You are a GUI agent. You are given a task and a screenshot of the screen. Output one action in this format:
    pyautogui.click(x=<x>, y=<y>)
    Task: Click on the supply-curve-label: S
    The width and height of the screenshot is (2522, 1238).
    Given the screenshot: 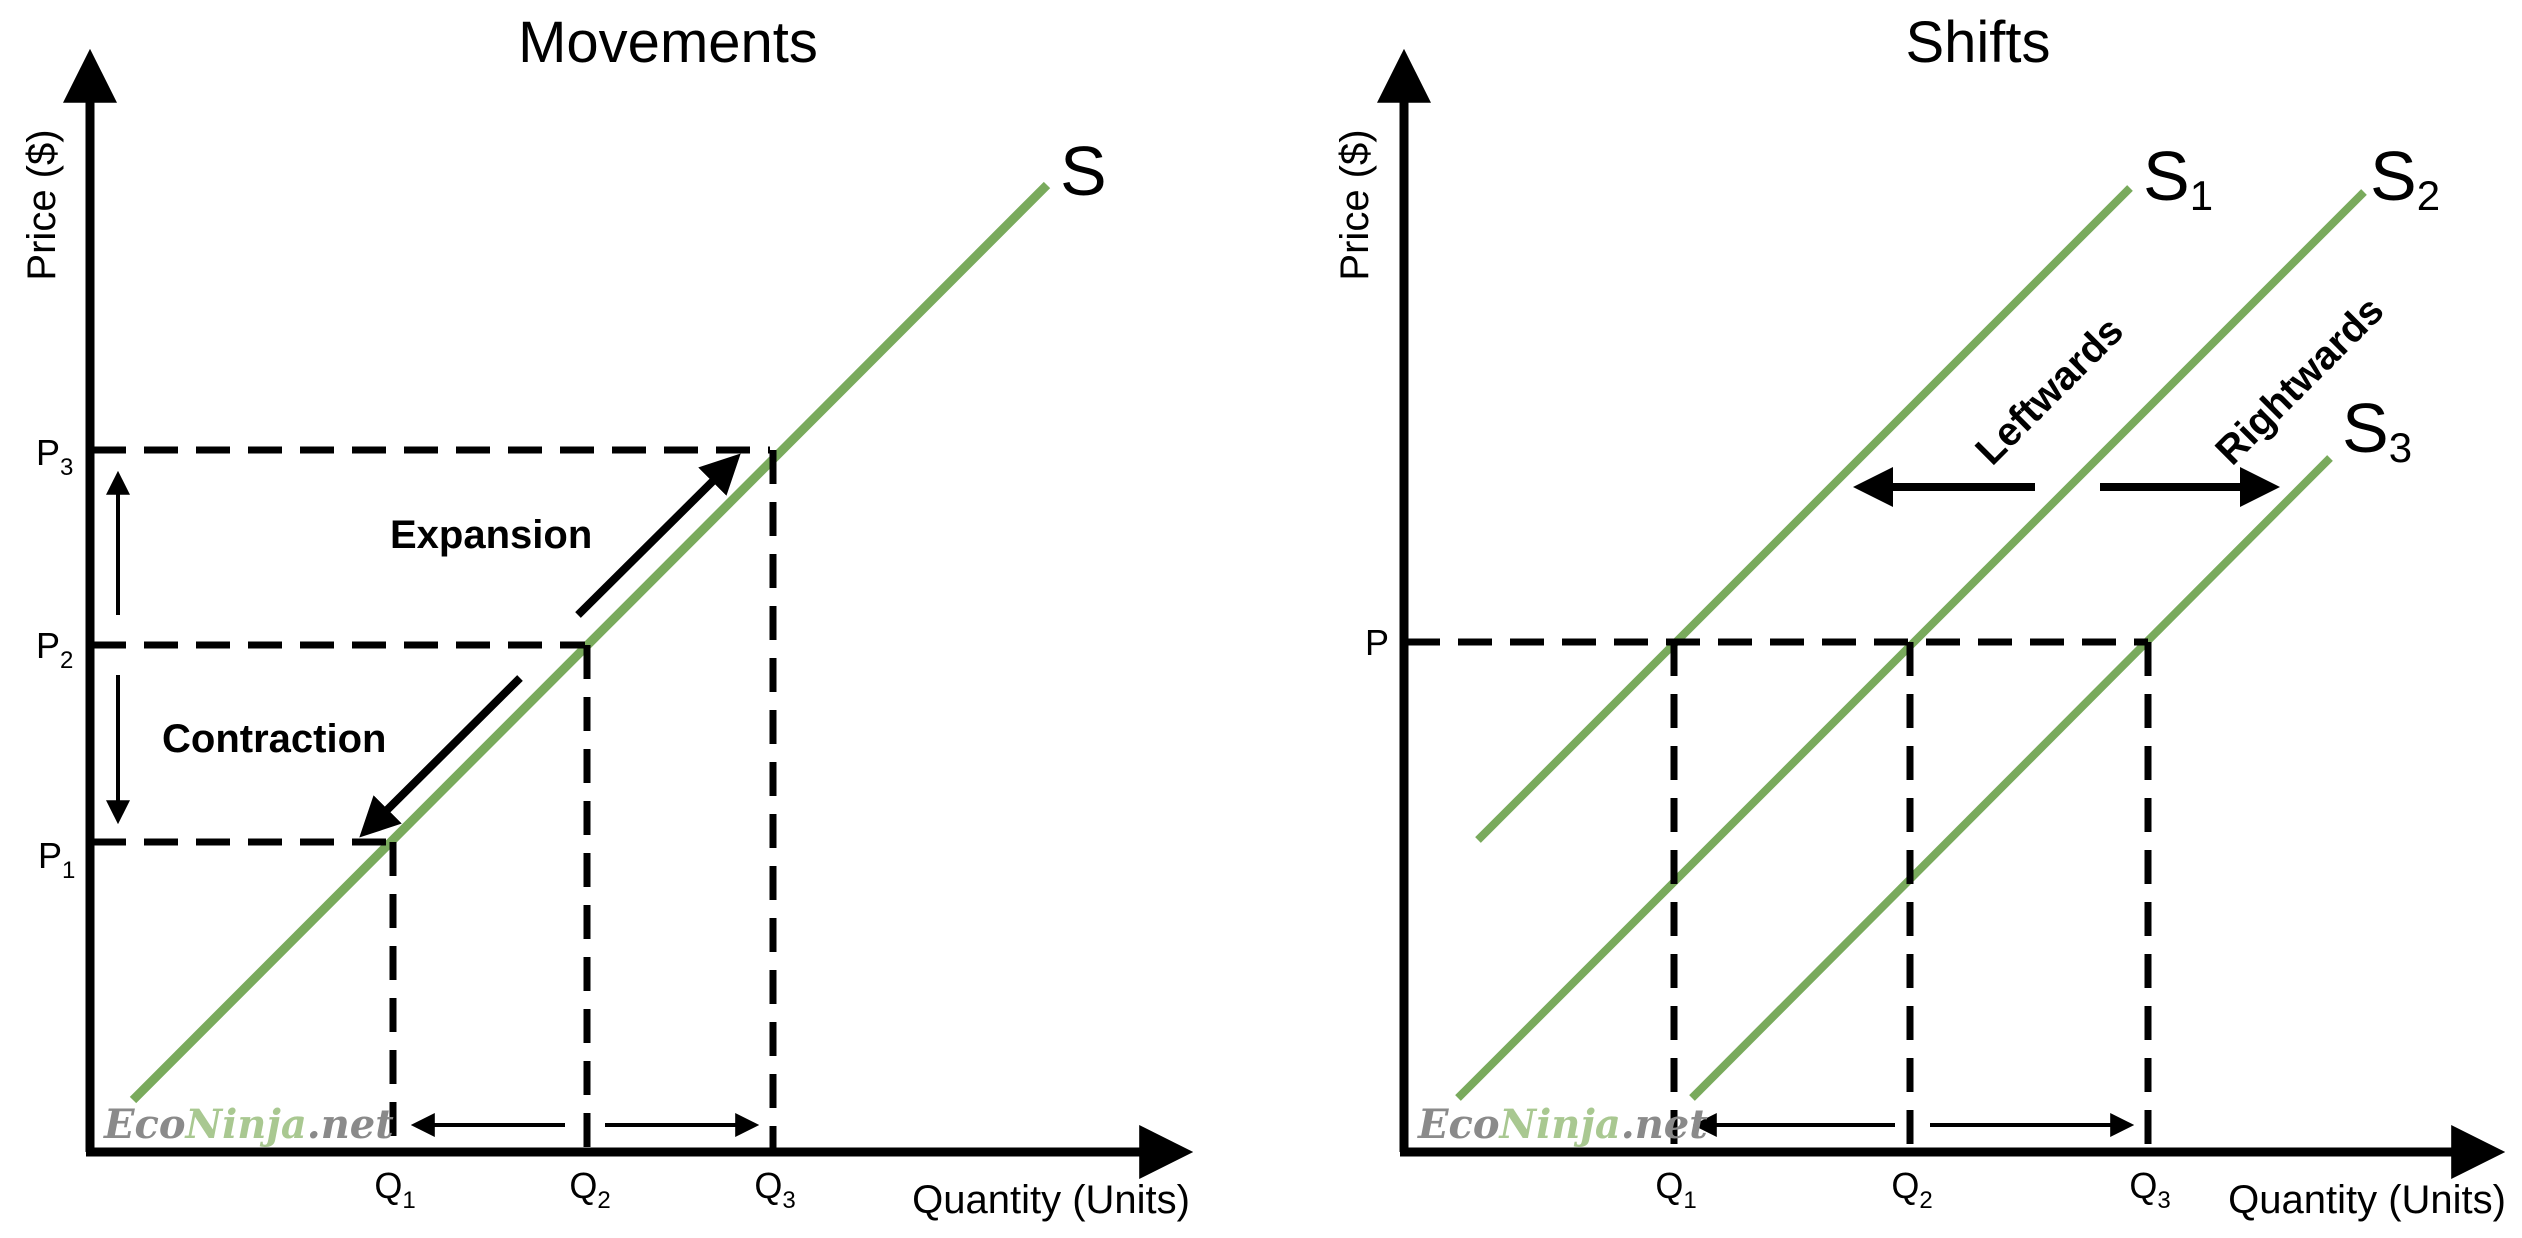 What is the action you would take?
    pyautogui.click(x=1083, y=171)
    